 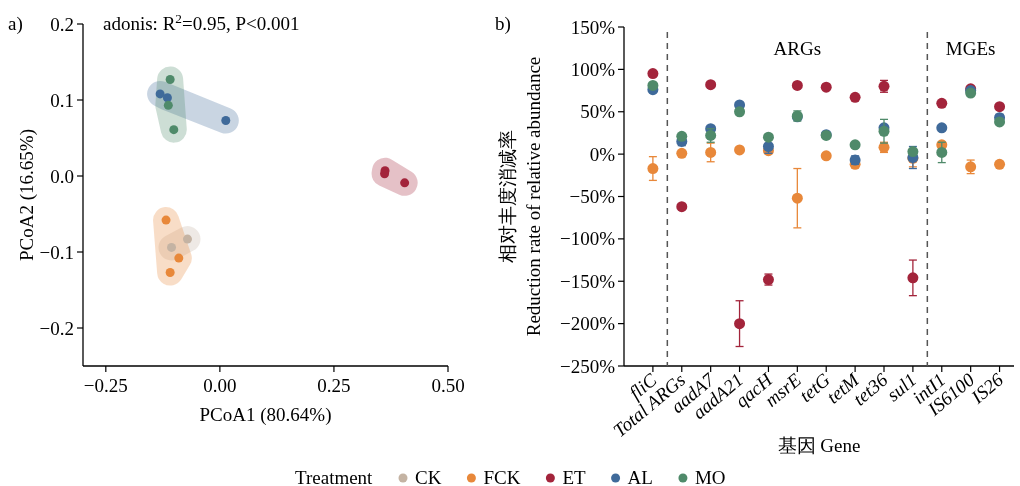 I want to click on x-tick-label: 0.50, so click(x=448, y=385).